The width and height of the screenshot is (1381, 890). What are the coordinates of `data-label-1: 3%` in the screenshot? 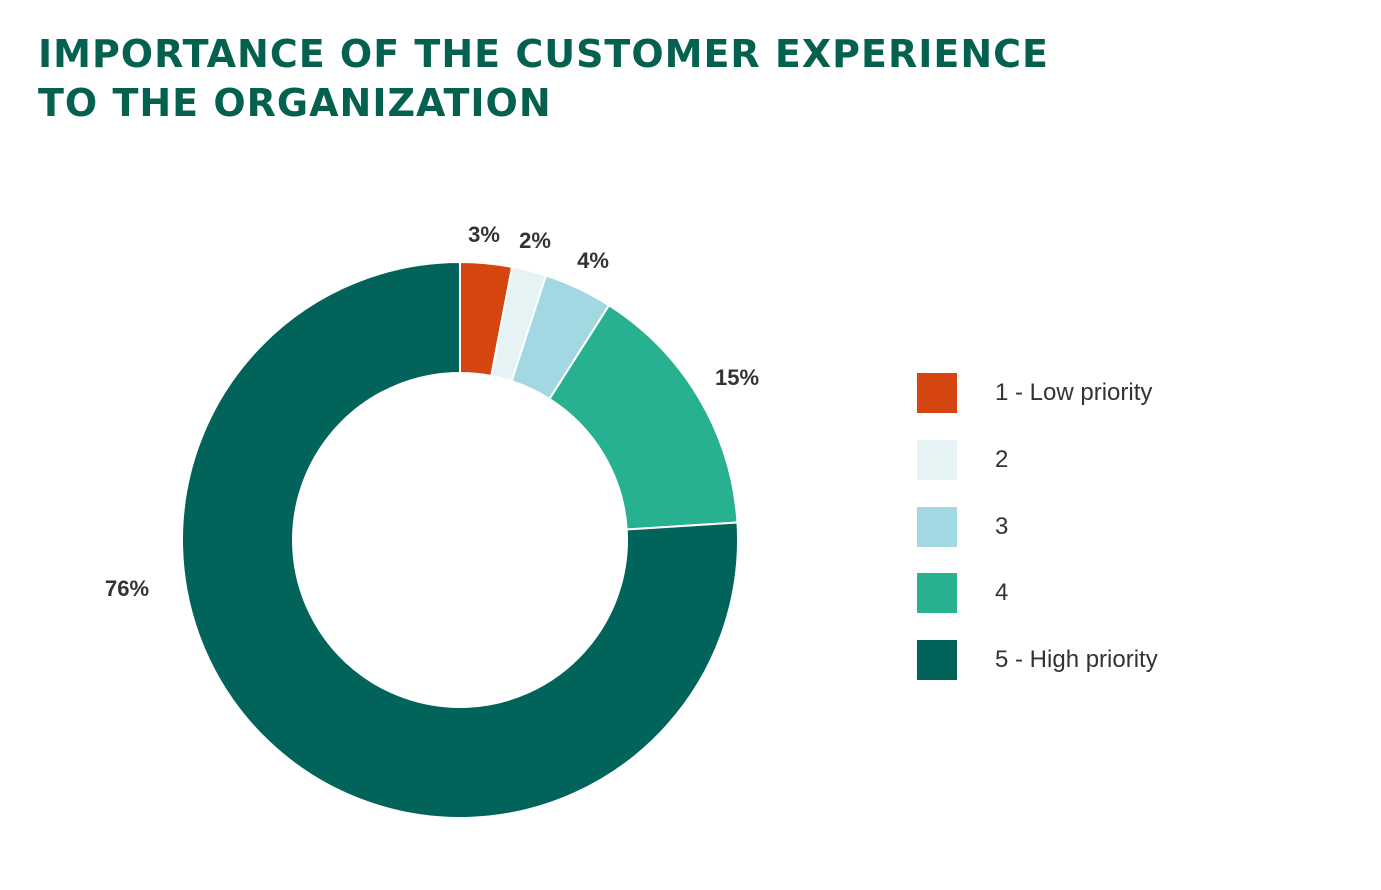 It's located at (484, 234).